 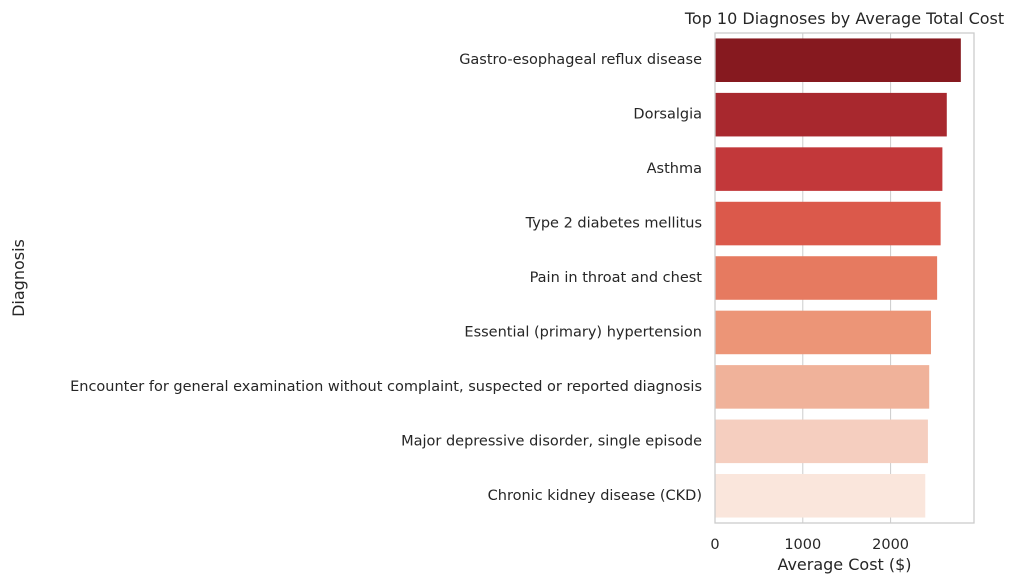 What do you see at coordinates (890, 545) in the screenshot?
I see `x-tick-label-2: 2000` at bounding box center [890, 545].